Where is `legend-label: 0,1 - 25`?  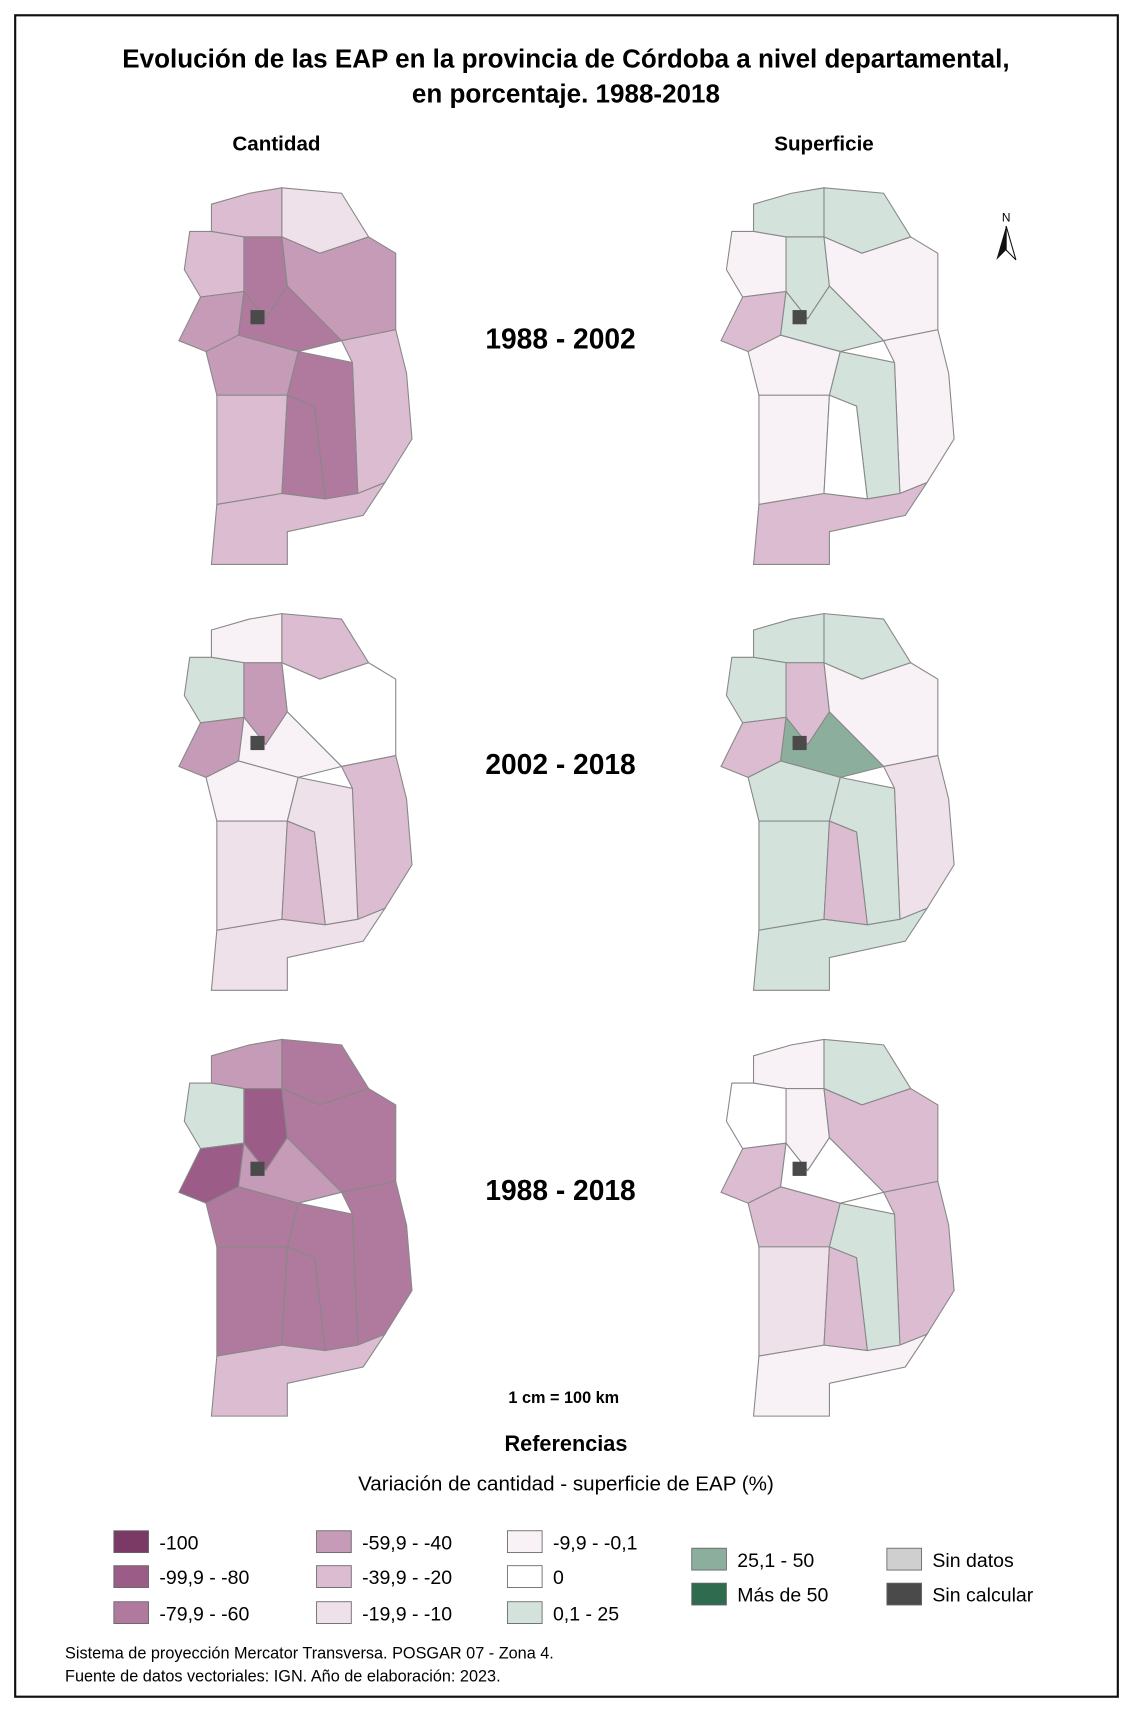
legend-label: 0,1 - 25 is located at coordinates (586, 1614).